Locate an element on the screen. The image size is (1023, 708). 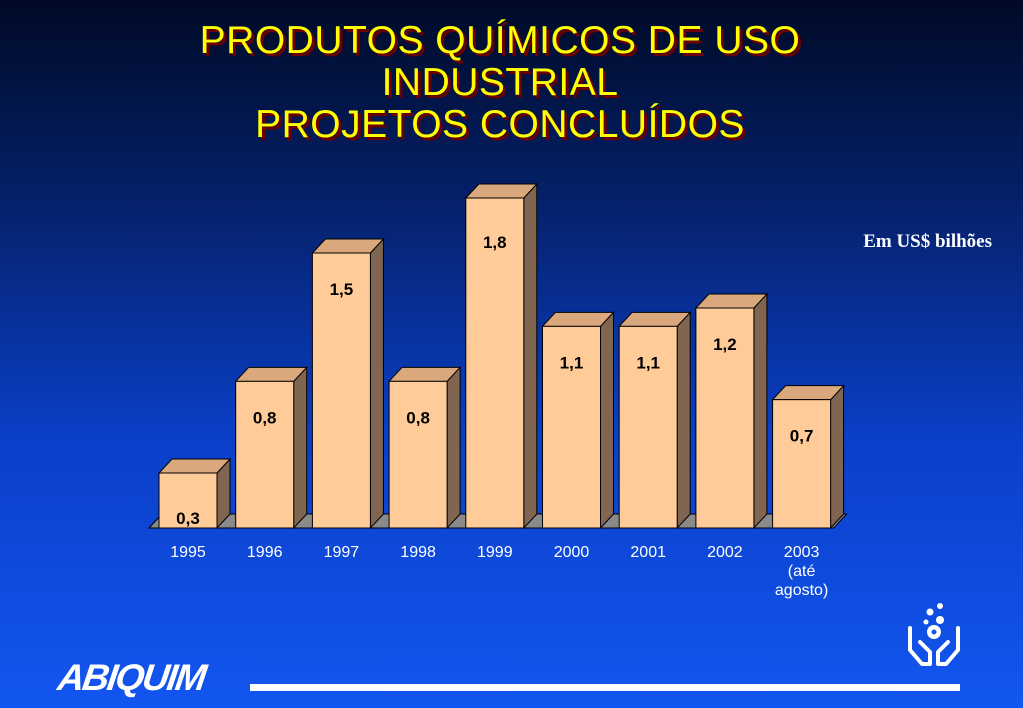
data-label: 0,3 is located at coordinates (188, 518).